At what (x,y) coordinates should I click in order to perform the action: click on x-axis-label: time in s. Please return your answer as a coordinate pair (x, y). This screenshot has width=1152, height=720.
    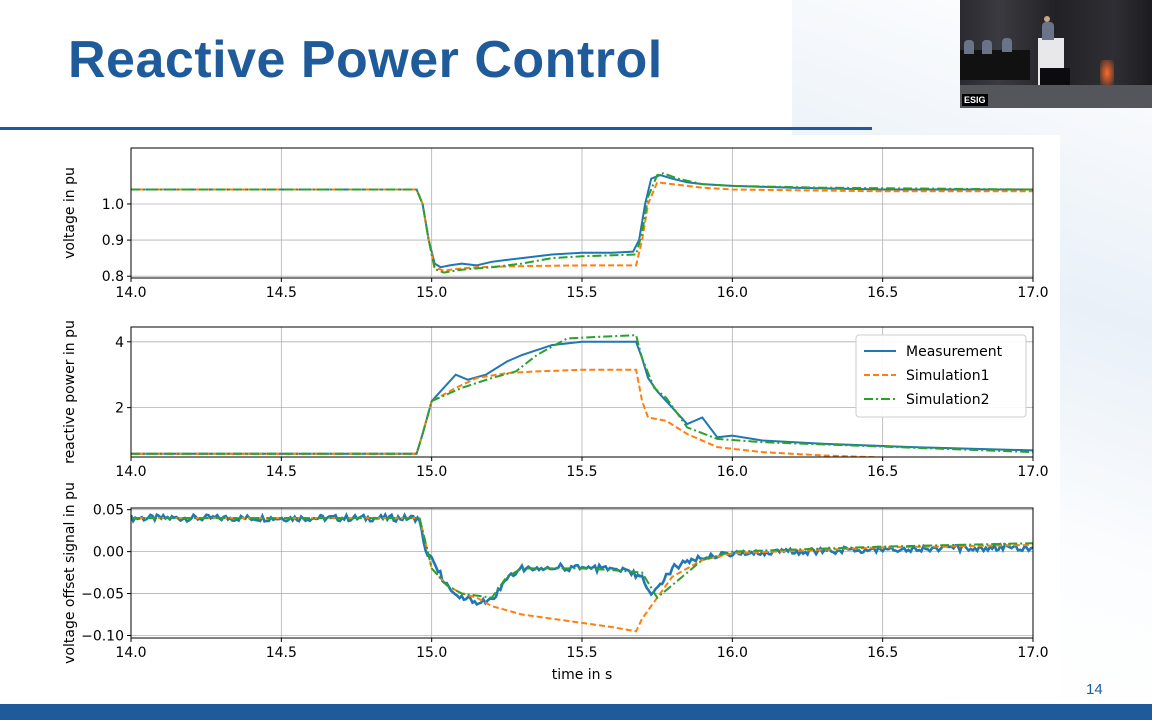
    Looking at the image, I should click on (582, 675).